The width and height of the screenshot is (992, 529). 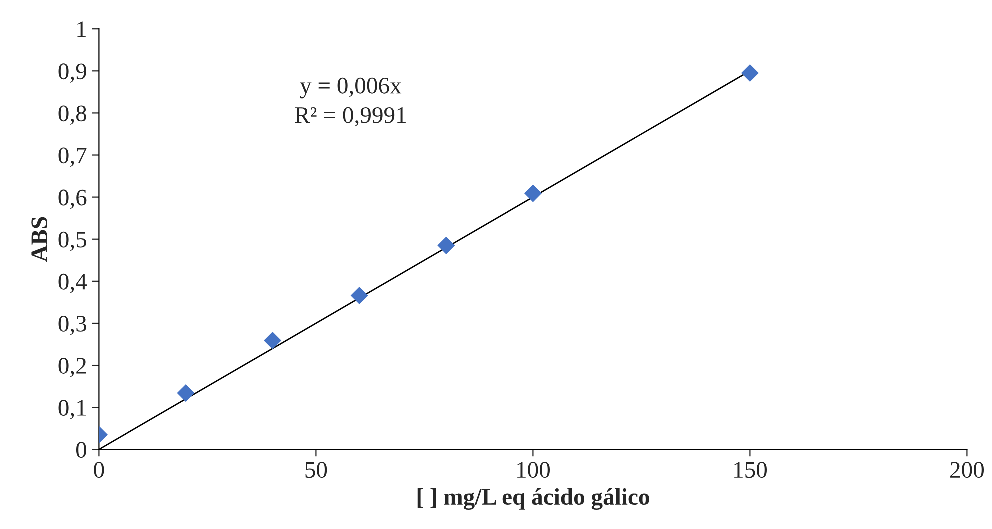 What do you see at coordinates (534, 499) in the screenshot?
I see `x-axis-title: [ ] mg/L eq ácido gálico` at bounding box center [534, 499].